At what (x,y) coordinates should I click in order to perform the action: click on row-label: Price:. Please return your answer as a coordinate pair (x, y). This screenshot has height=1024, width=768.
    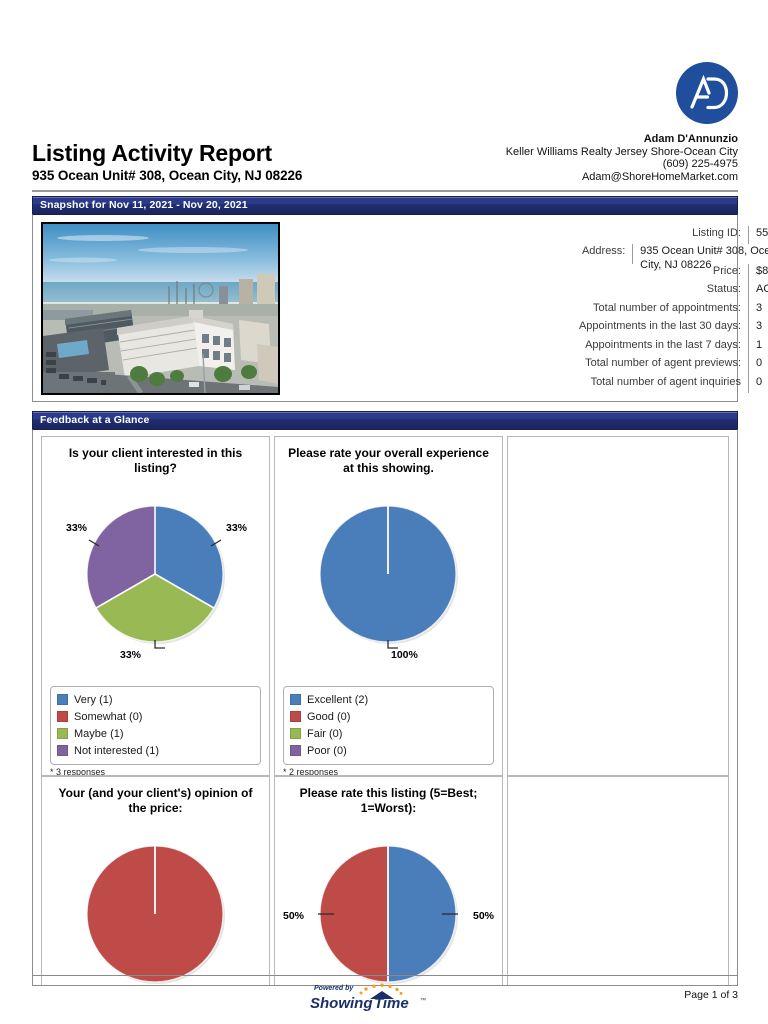
    Looking at the image, I should click on (726, 270).